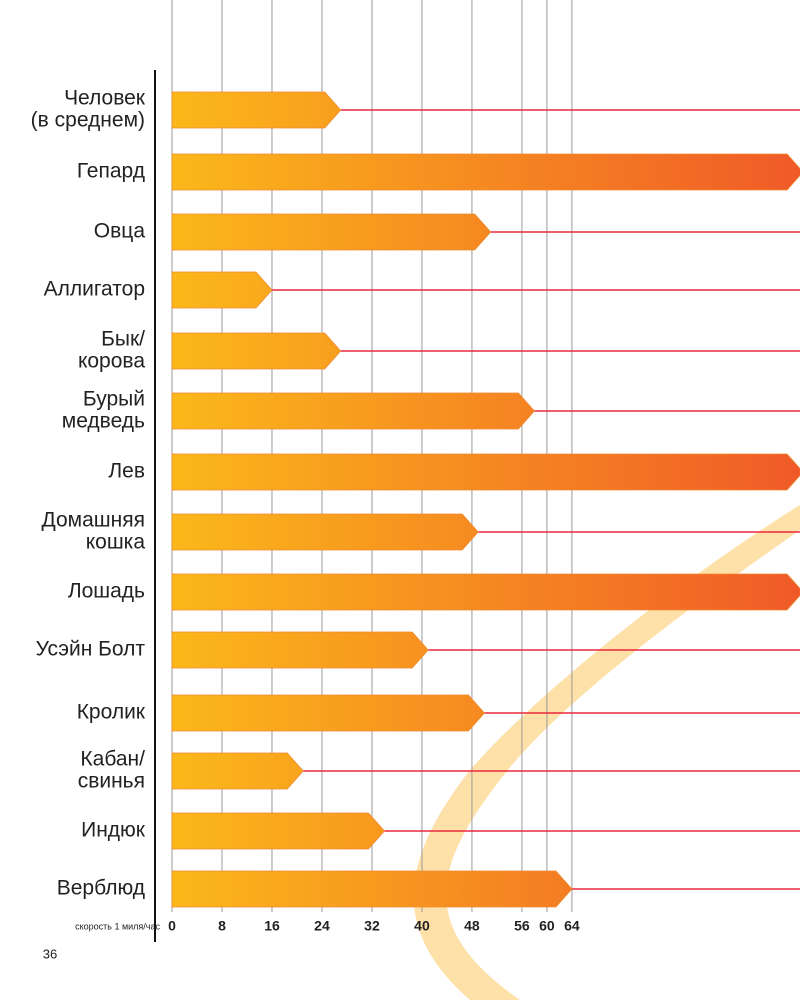  What do you see at coordinates (572, 926) in the screenshot?
I see `x-tick-label: 64` at bounding box center [572, 926].